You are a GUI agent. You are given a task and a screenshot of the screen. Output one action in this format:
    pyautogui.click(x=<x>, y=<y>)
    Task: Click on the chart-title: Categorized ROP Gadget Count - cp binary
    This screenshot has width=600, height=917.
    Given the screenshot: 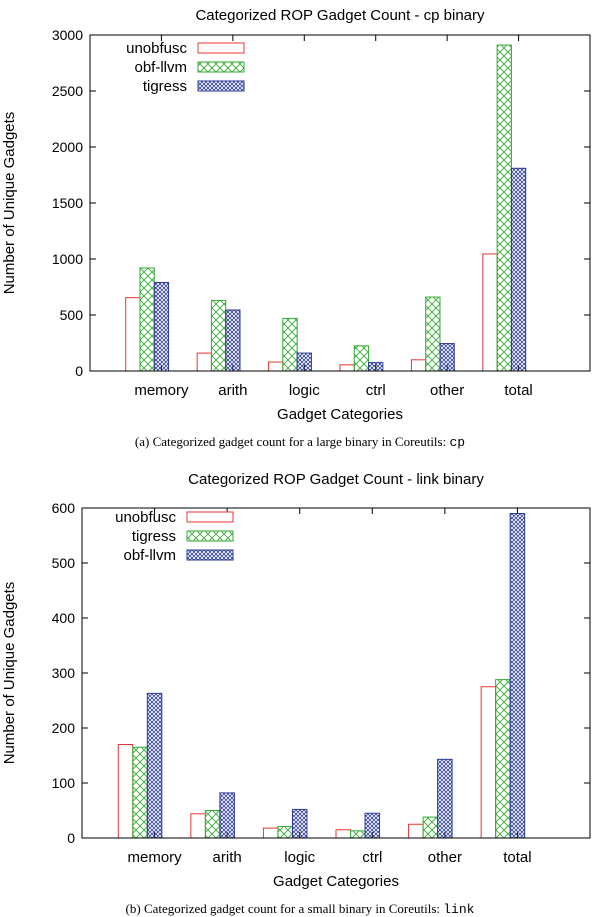 What is the action you would take?
    pyautogui.click(x=340, y=15)
    